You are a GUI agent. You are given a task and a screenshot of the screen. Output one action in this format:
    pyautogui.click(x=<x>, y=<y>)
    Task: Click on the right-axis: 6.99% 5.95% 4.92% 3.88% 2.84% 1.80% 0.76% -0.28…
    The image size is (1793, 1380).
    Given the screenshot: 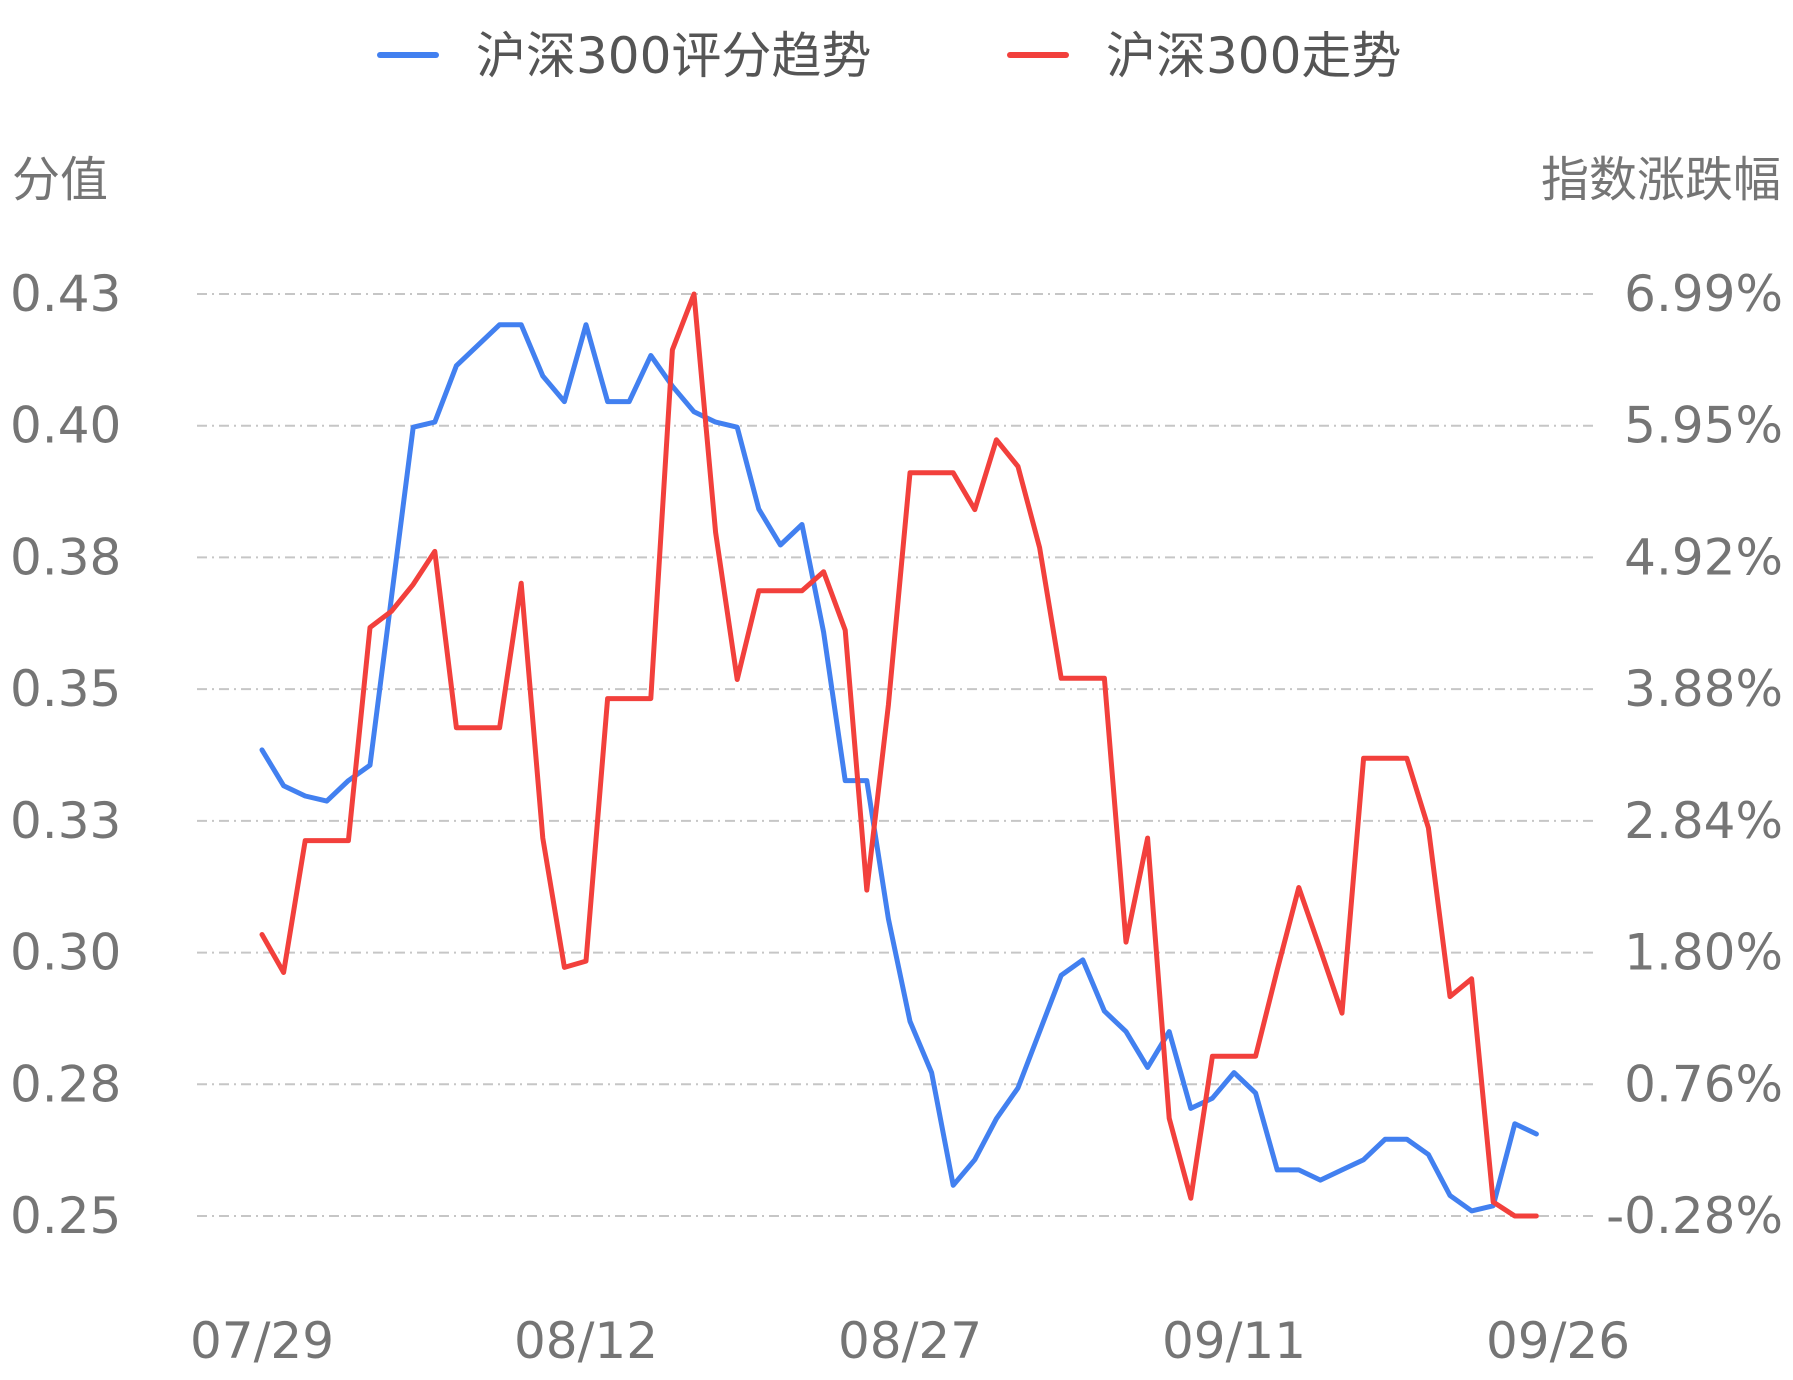 What is the action you would take?
    pyautogui.click(x=1694, y=755)
    